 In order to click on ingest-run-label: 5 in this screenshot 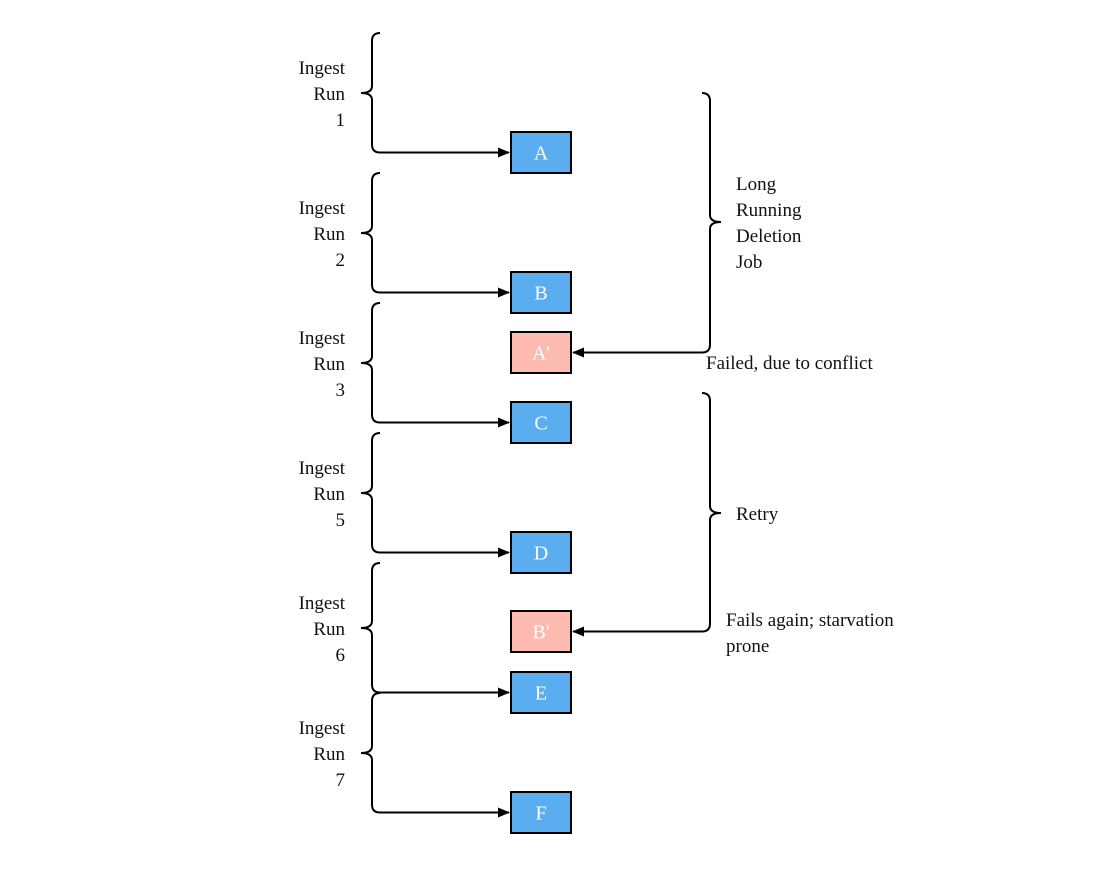, I will do `click(341, 520)`.